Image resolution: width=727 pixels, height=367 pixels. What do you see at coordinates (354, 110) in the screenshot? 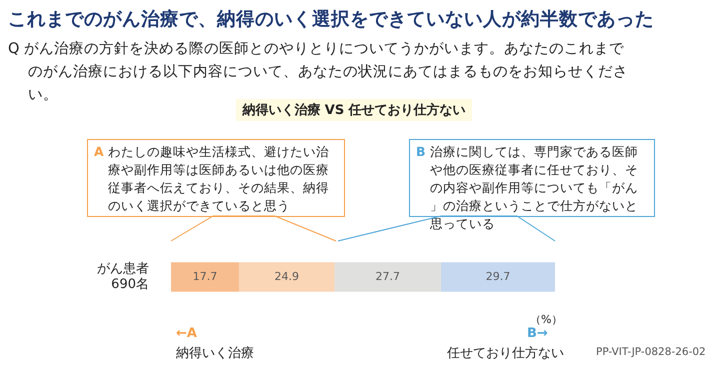
I see `text: 納得いく治療 VS 任せており仕方ない` at bounding box center [354, 110].